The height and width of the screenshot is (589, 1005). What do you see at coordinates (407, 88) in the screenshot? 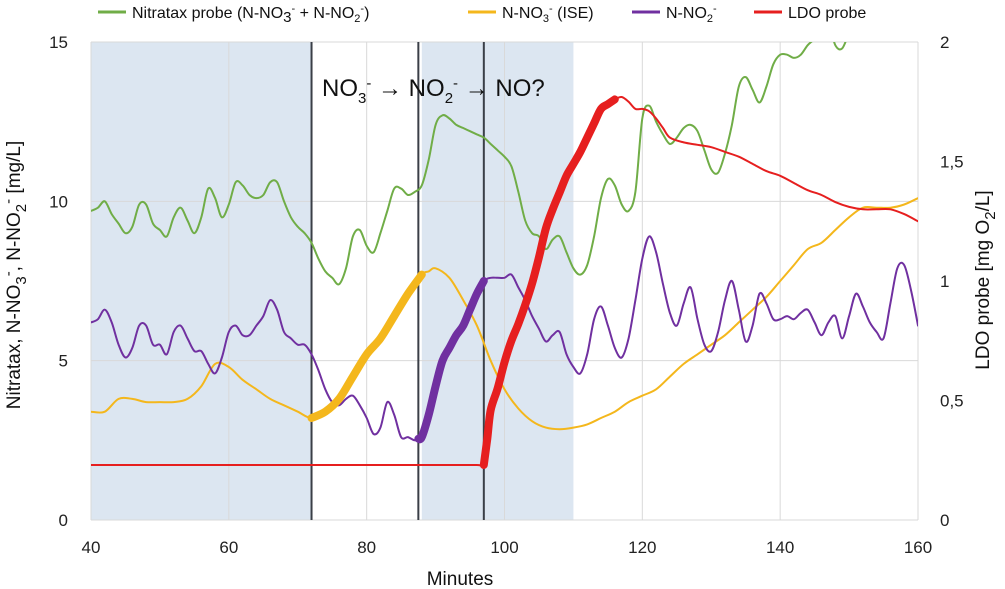
I see `annot-arrow-no2: → NO` at bounding box center [407, 88].